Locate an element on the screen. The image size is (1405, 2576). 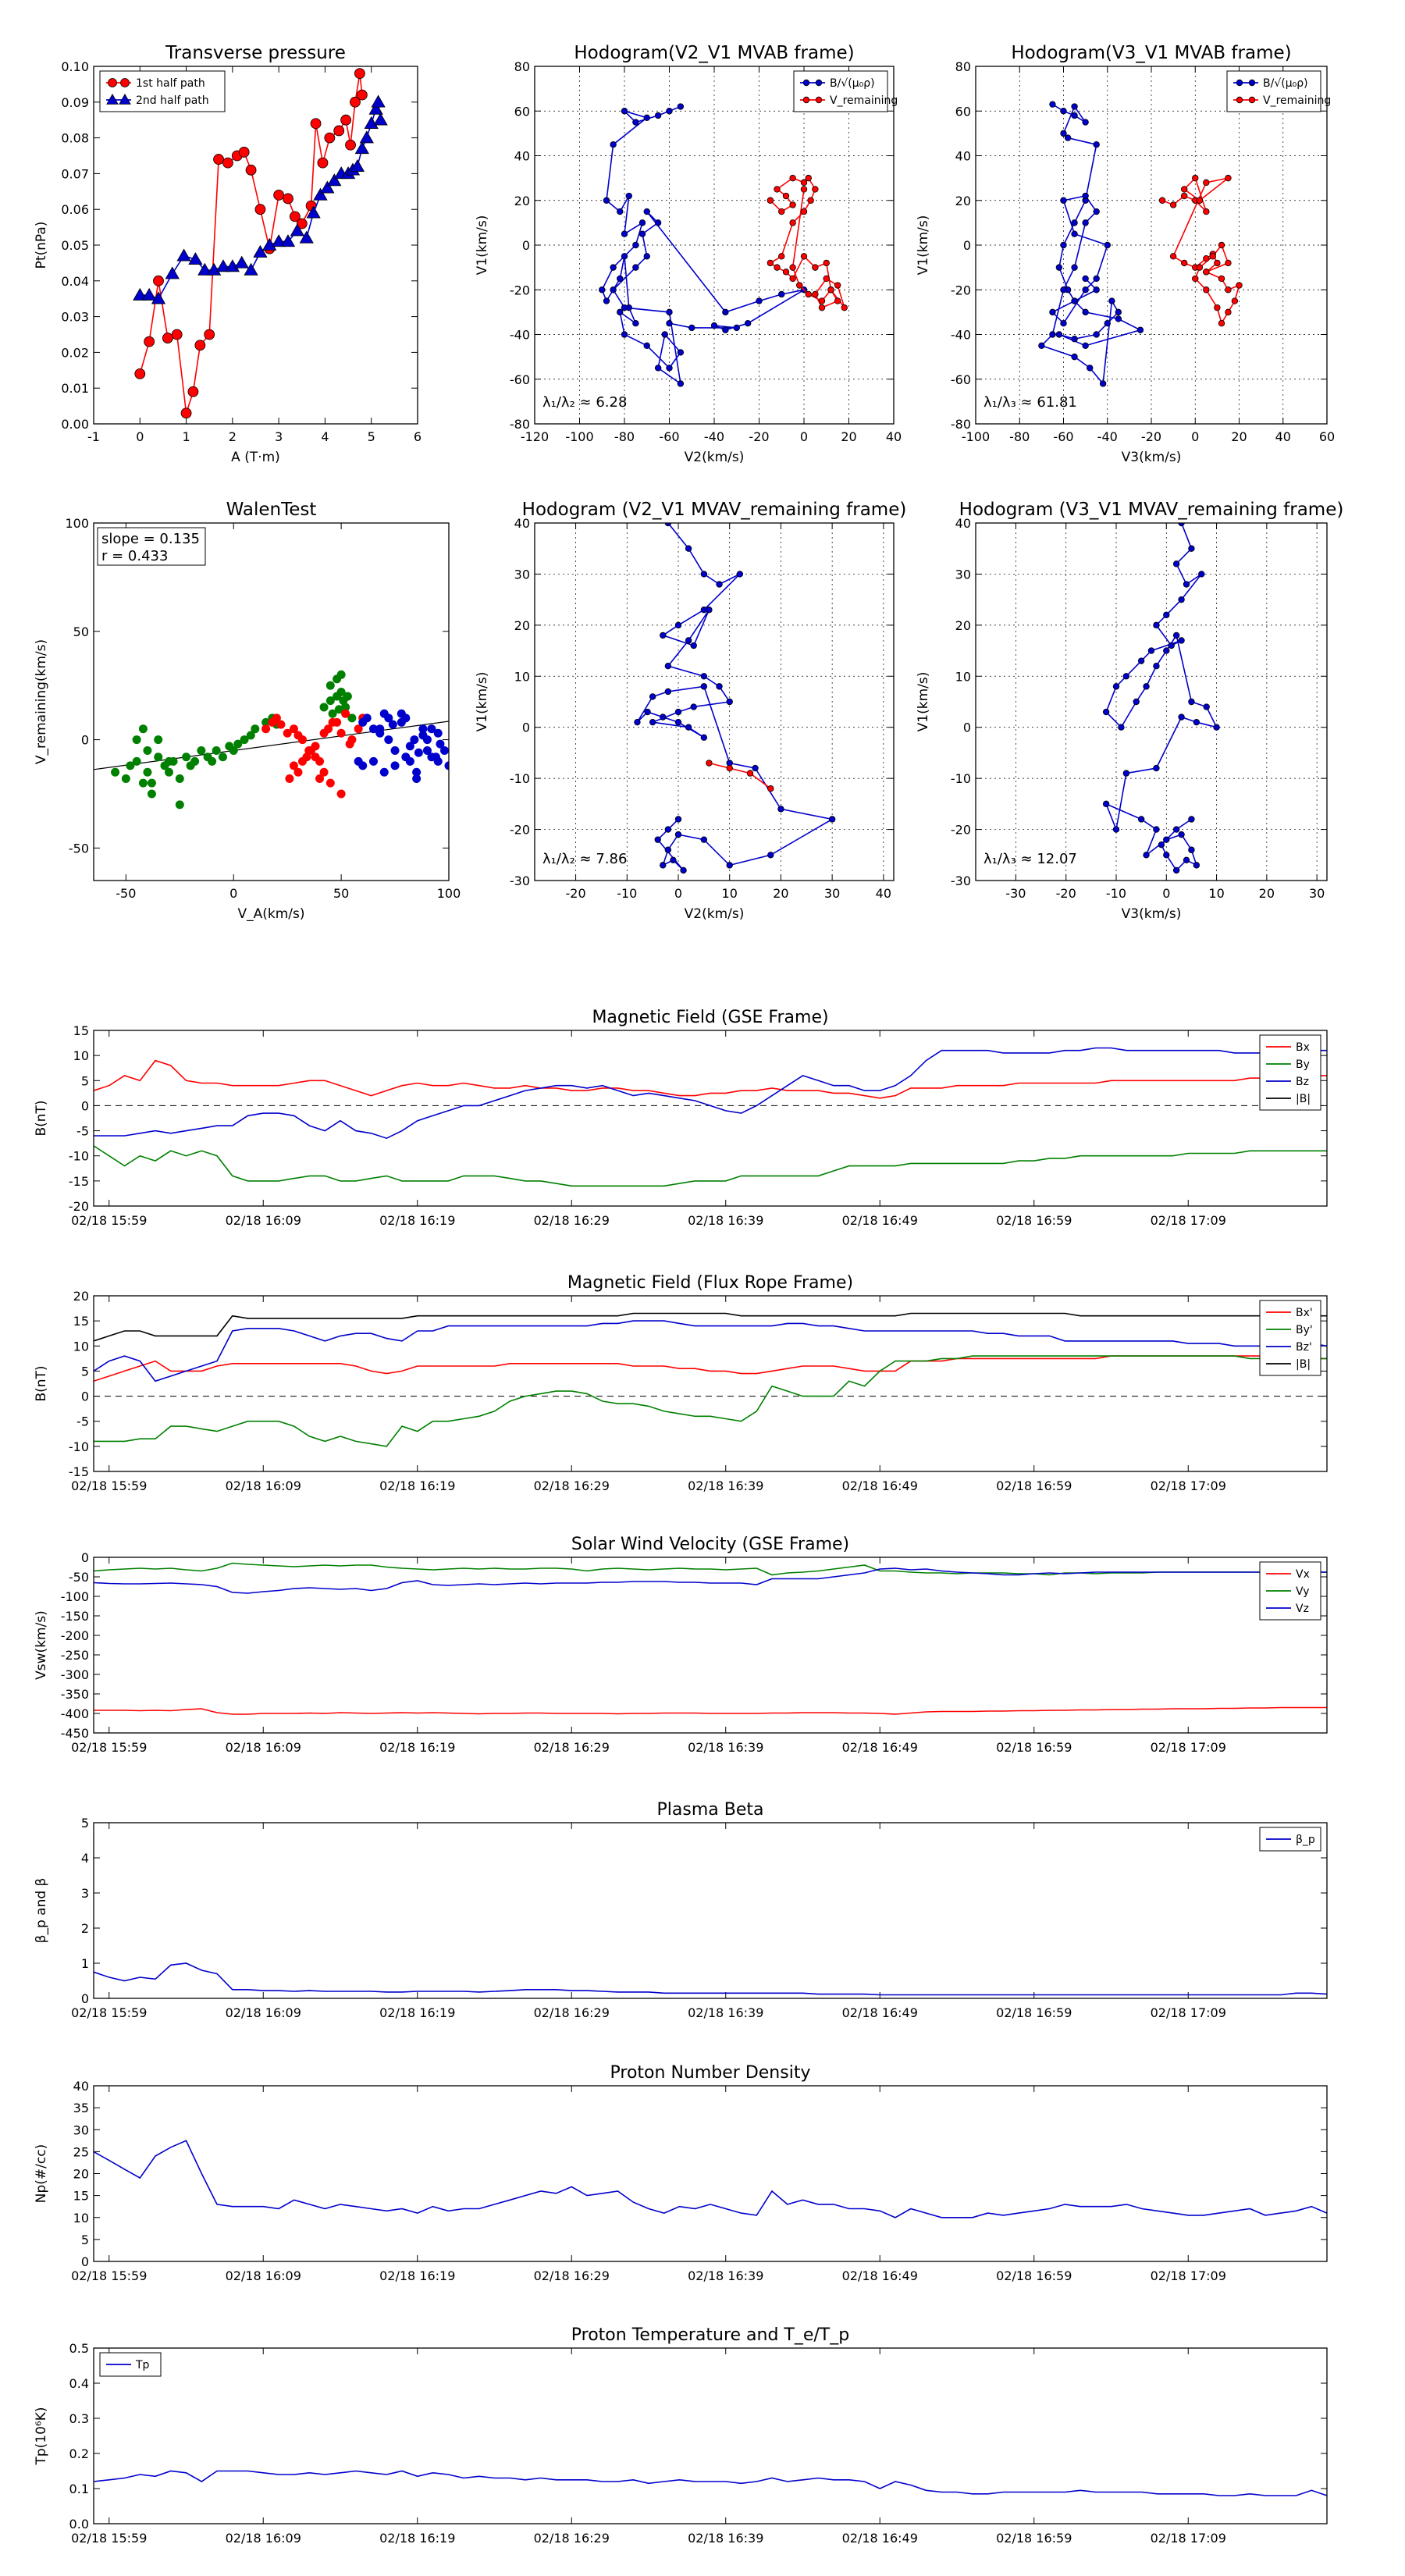
y-tick-label: -250 is located at coordinates (75, 1656).